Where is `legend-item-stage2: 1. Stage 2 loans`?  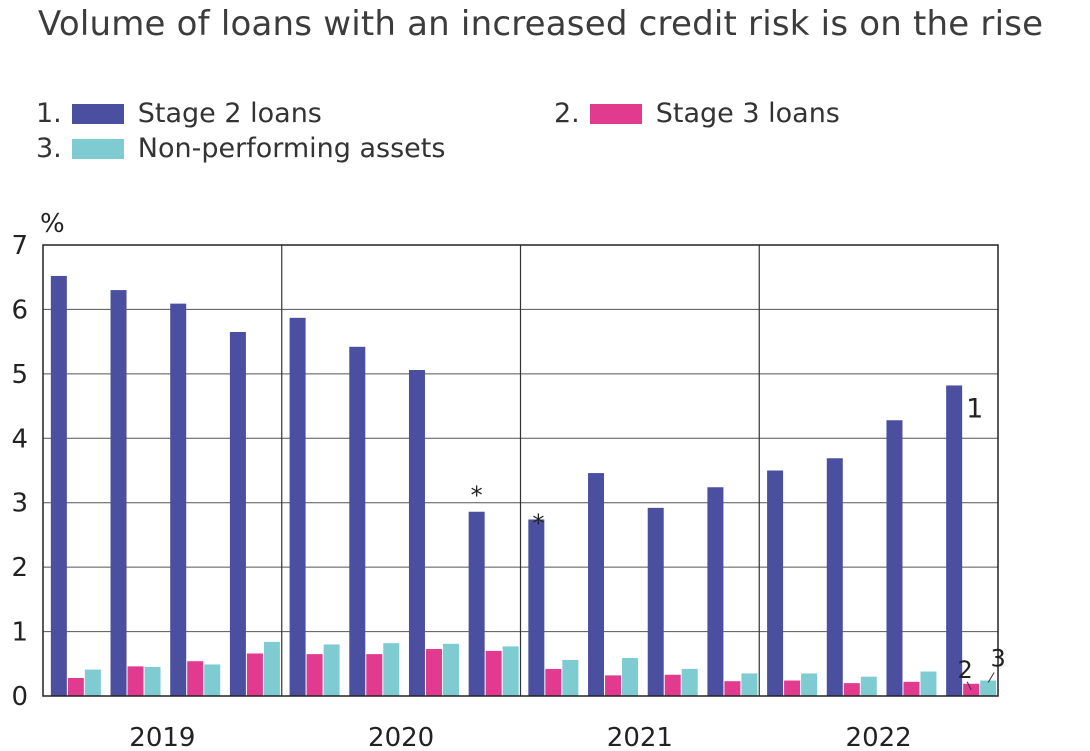
legend-item-stage2: 1. Stage 2 loans is located at coordinates (179, 113).